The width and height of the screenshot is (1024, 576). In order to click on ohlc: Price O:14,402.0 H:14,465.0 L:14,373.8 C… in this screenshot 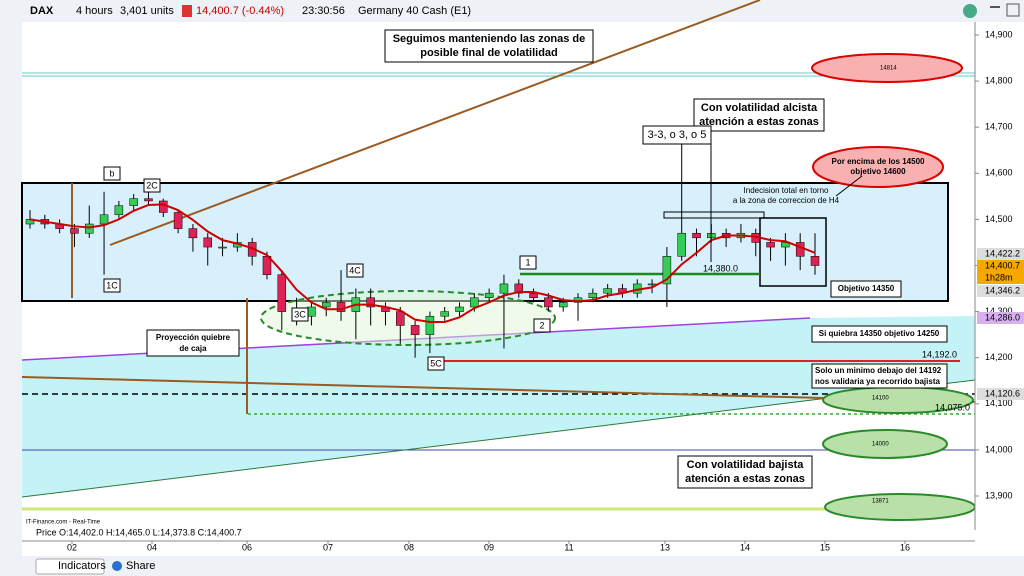, I will do `click(139, 532)`.